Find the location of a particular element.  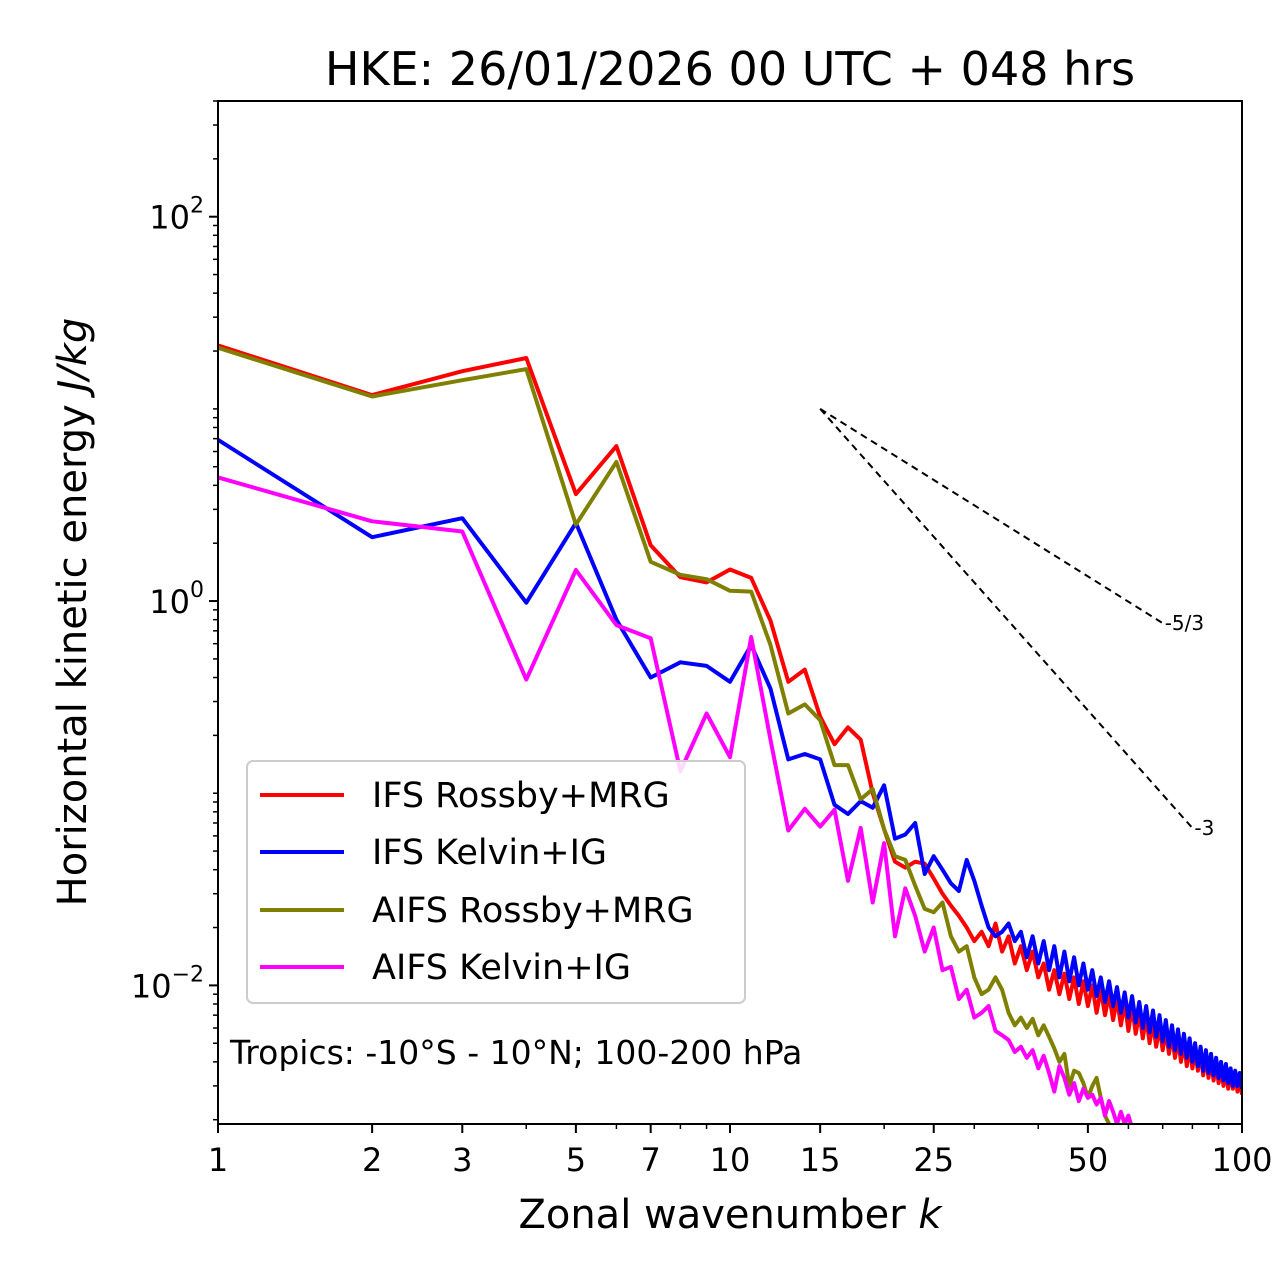

region-annotation: Tropics: -10°S - 10°N; 100-200 hPa is located at coordinates (515, 1052).